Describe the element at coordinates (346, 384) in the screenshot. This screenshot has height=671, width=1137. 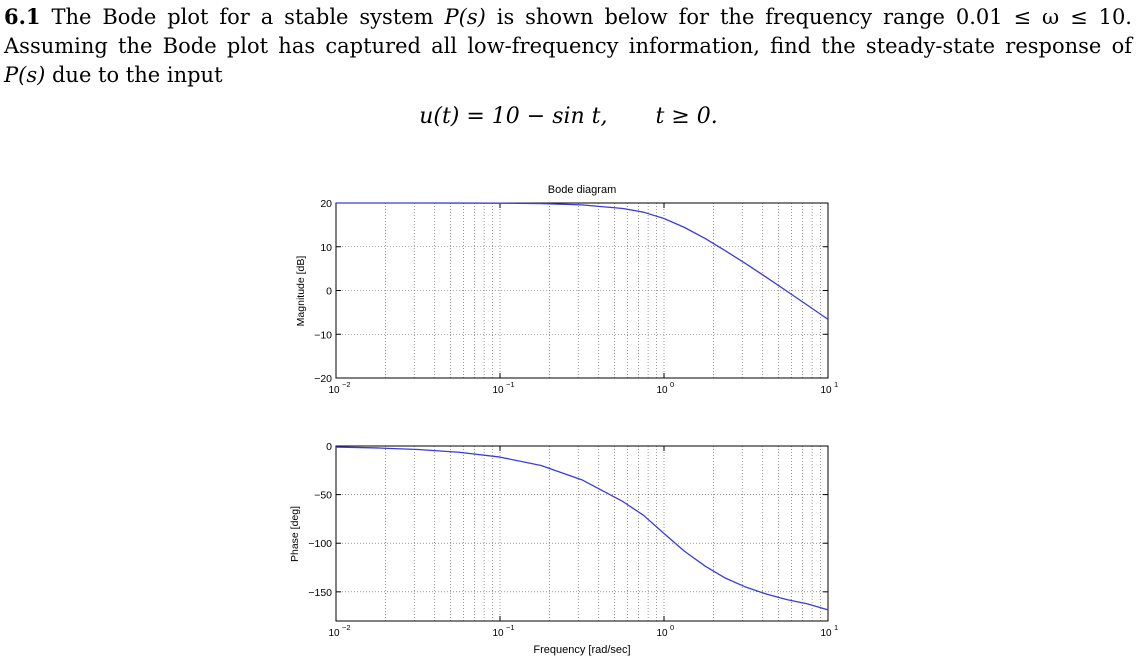
I see `magnitude-xtick-exponent: −2` at that location.